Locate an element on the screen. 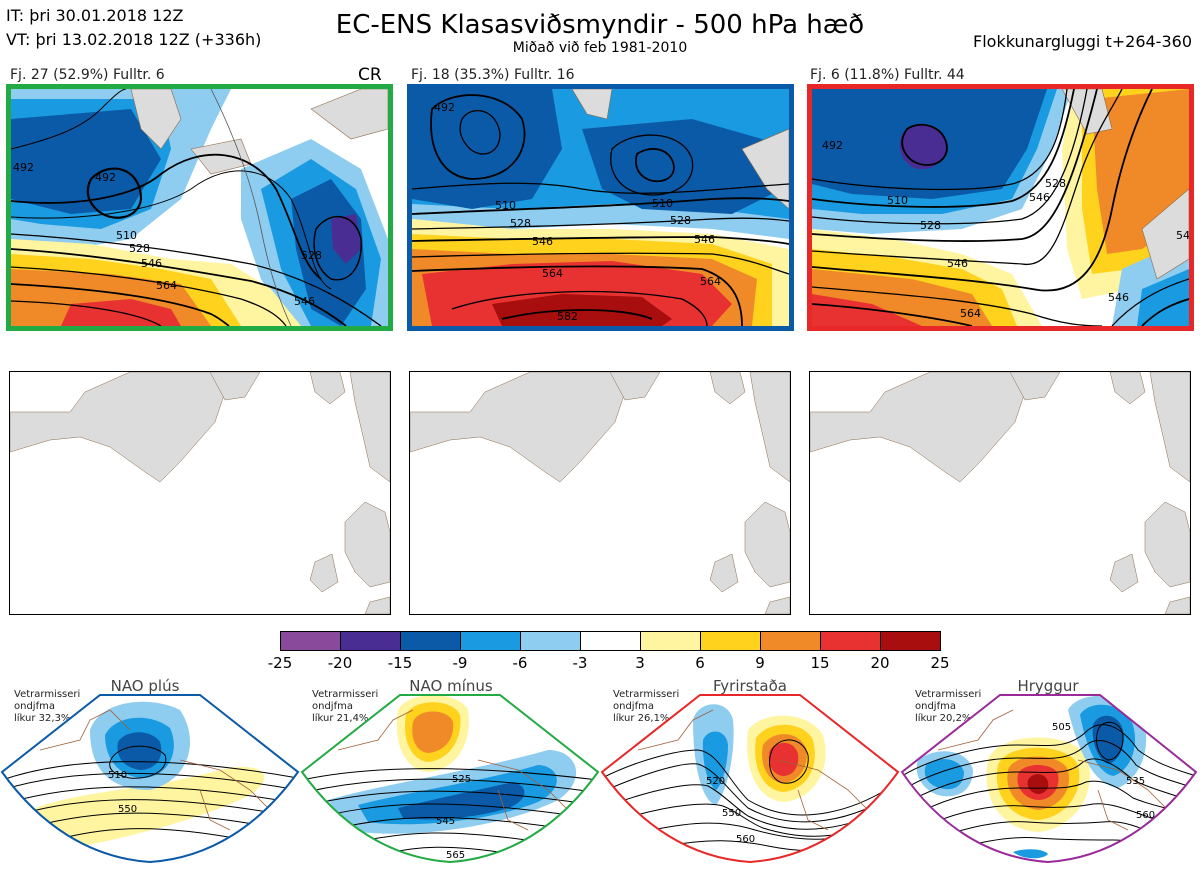 The image size is (1200, 871). regime-1-name: NAO plús is located at coordinates (145, 686).